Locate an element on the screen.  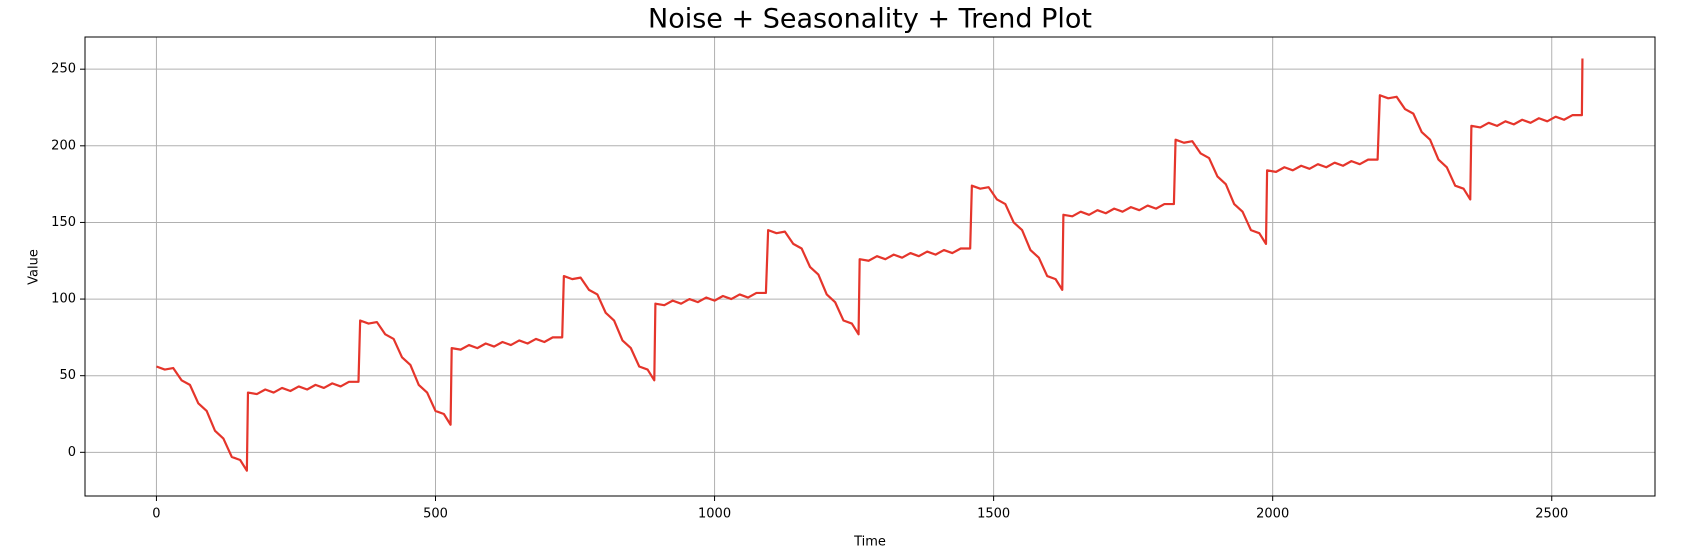
y-tick-label: 250 is located at coordinates (63, 69).